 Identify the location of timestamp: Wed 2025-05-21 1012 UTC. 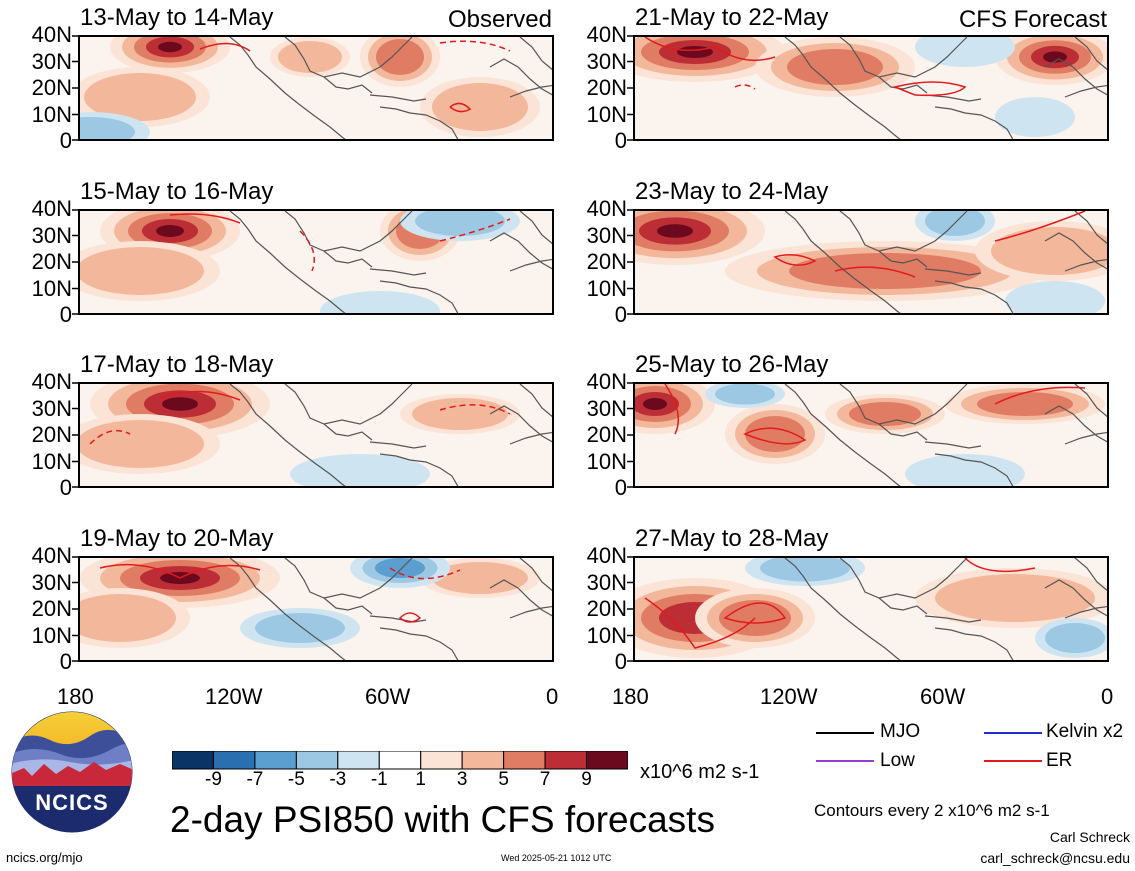
(556, 858).